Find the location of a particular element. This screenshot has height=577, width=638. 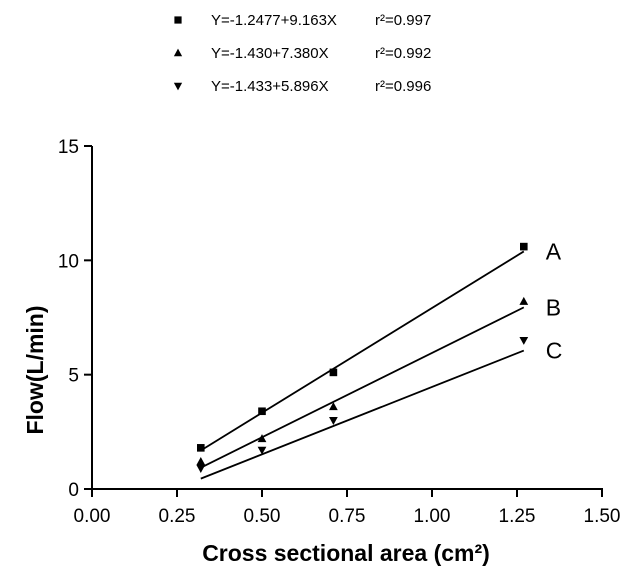

x-tick-label: 1.50 is located at coordinates (602, 516).